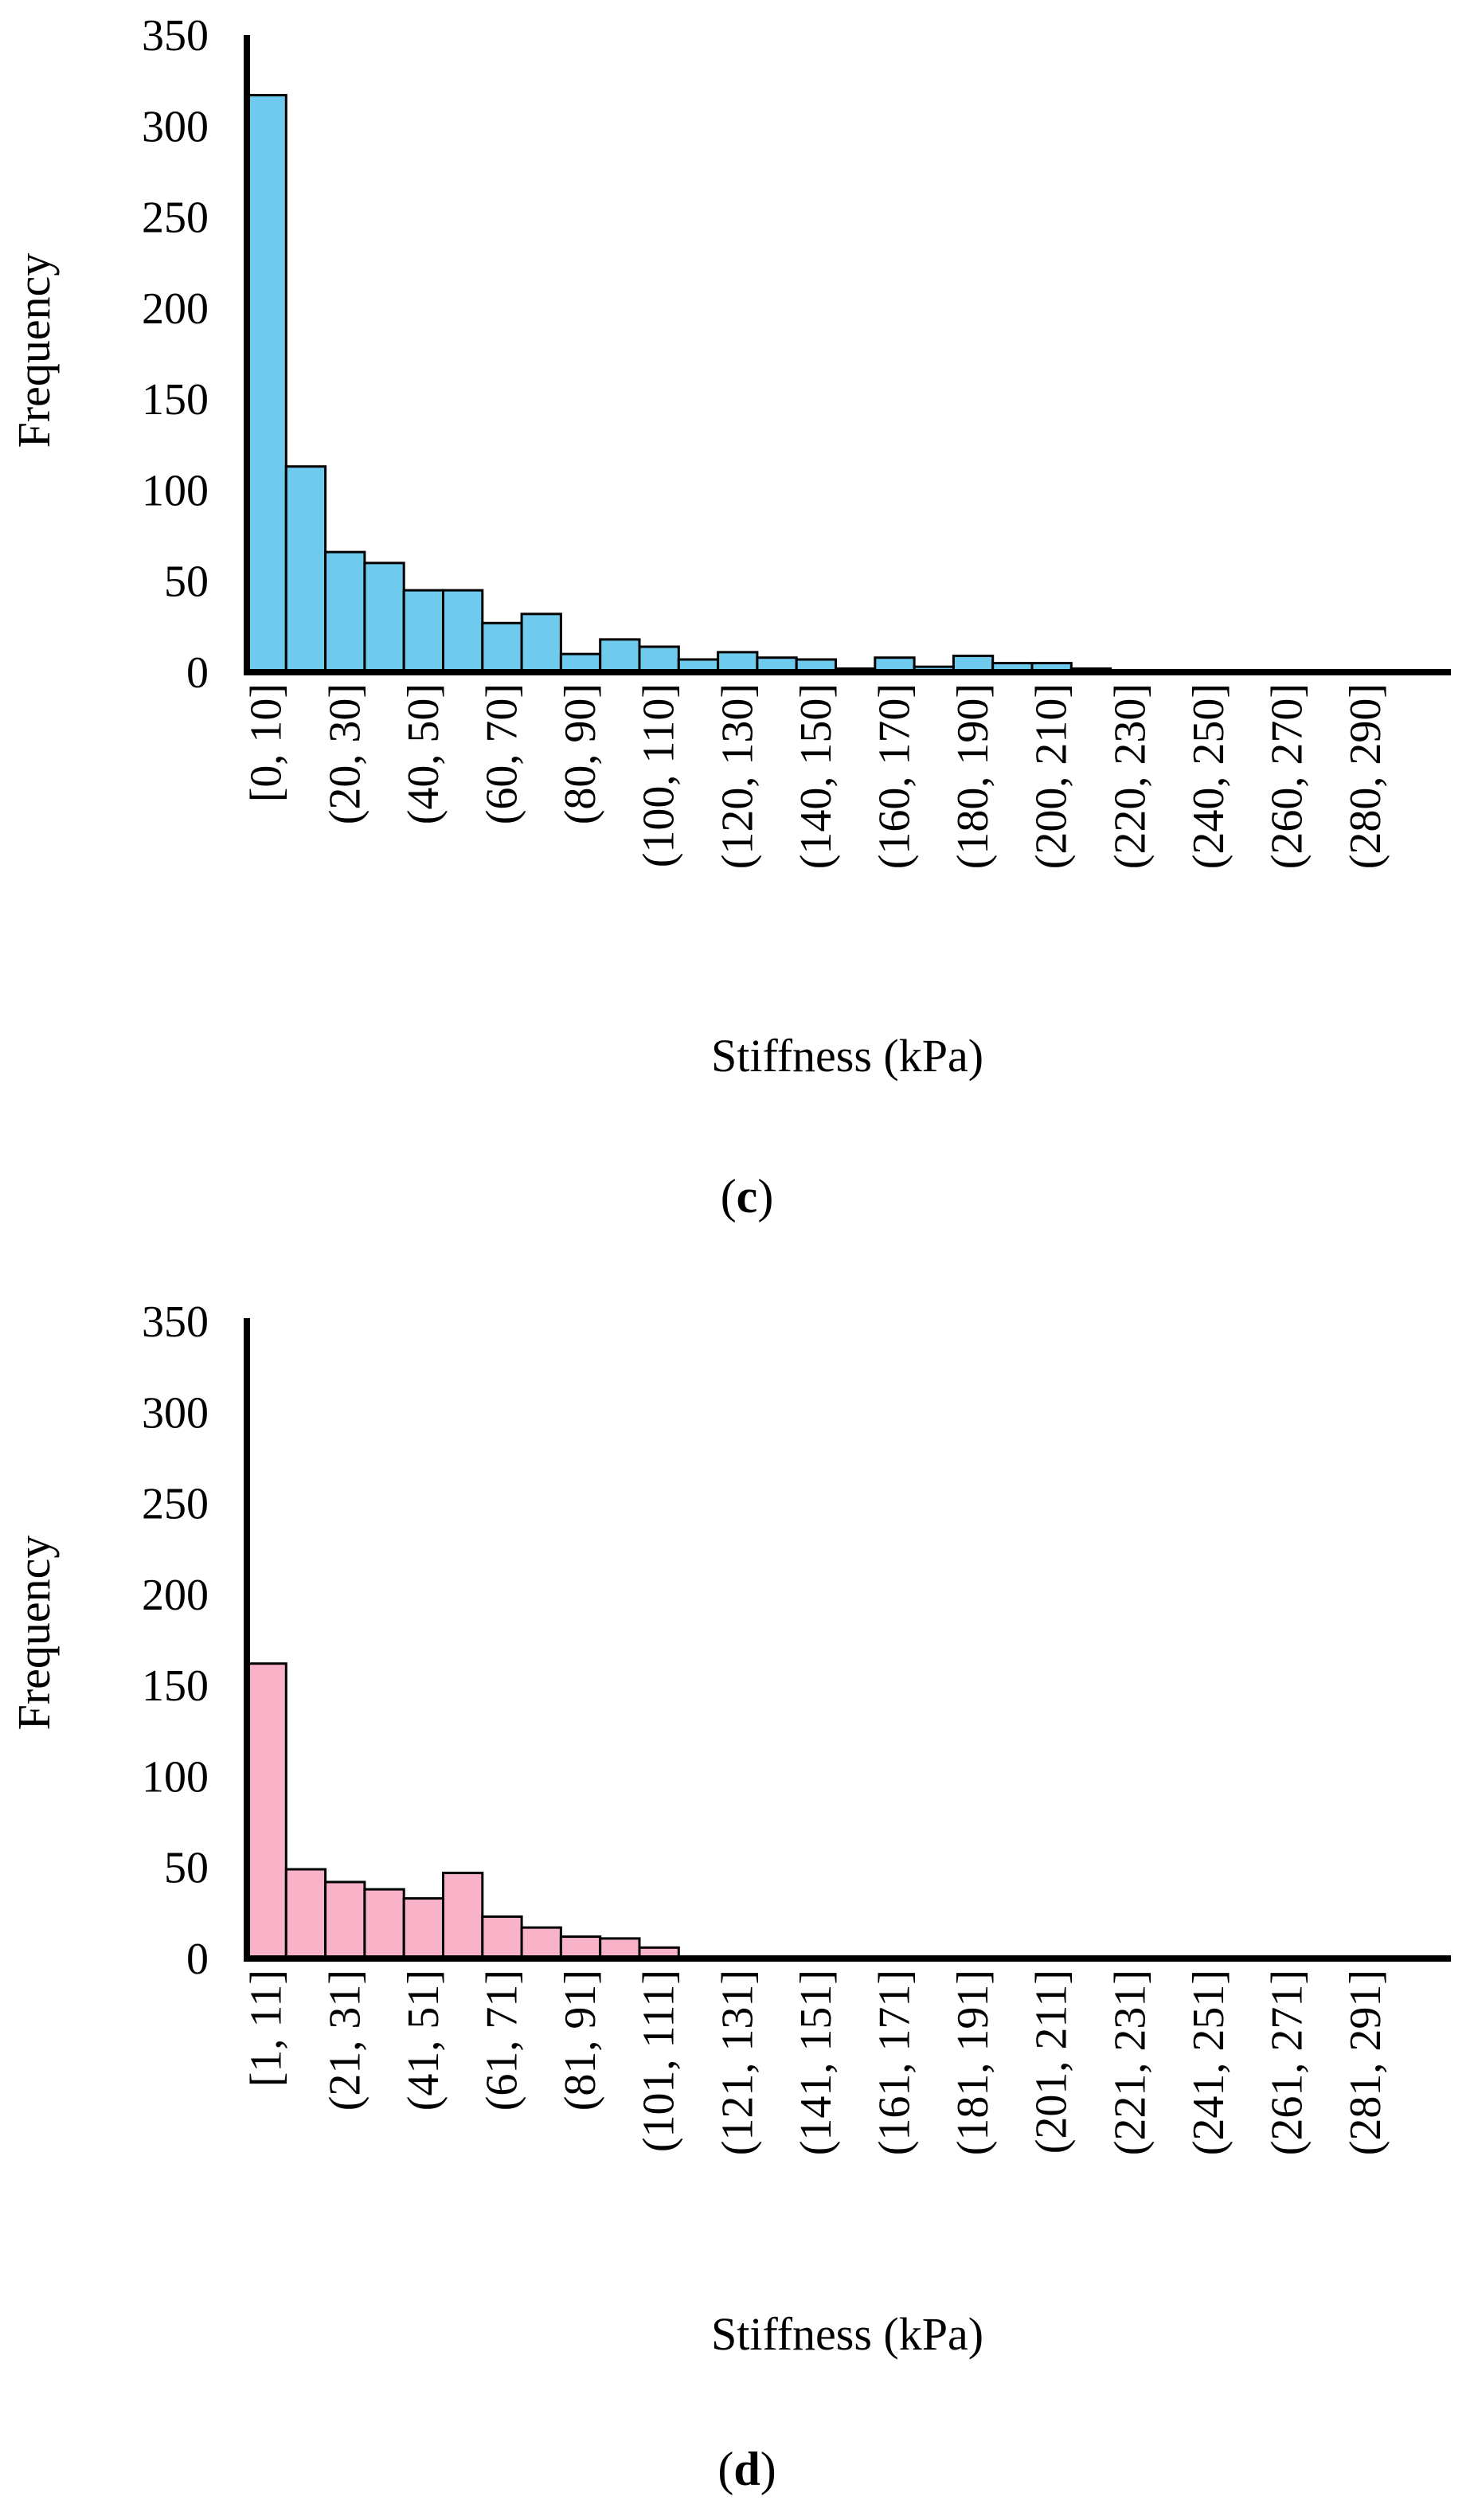  Describe the element at coordinates (737, 776) in the screenshot. I see `x-tick-label: (120, 130]` at that location.